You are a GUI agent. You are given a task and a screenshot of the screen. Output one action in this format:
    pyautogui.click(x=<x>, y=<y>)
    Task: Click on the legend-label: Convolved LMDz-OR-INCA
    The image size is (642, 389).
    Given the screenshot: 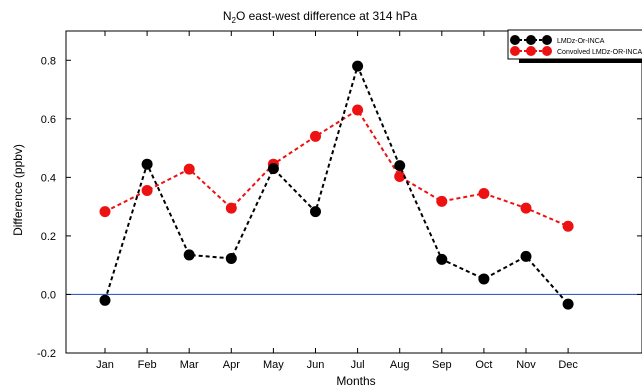 What is the action you would take?
    pyautogui.click(x=599, y=52)
    